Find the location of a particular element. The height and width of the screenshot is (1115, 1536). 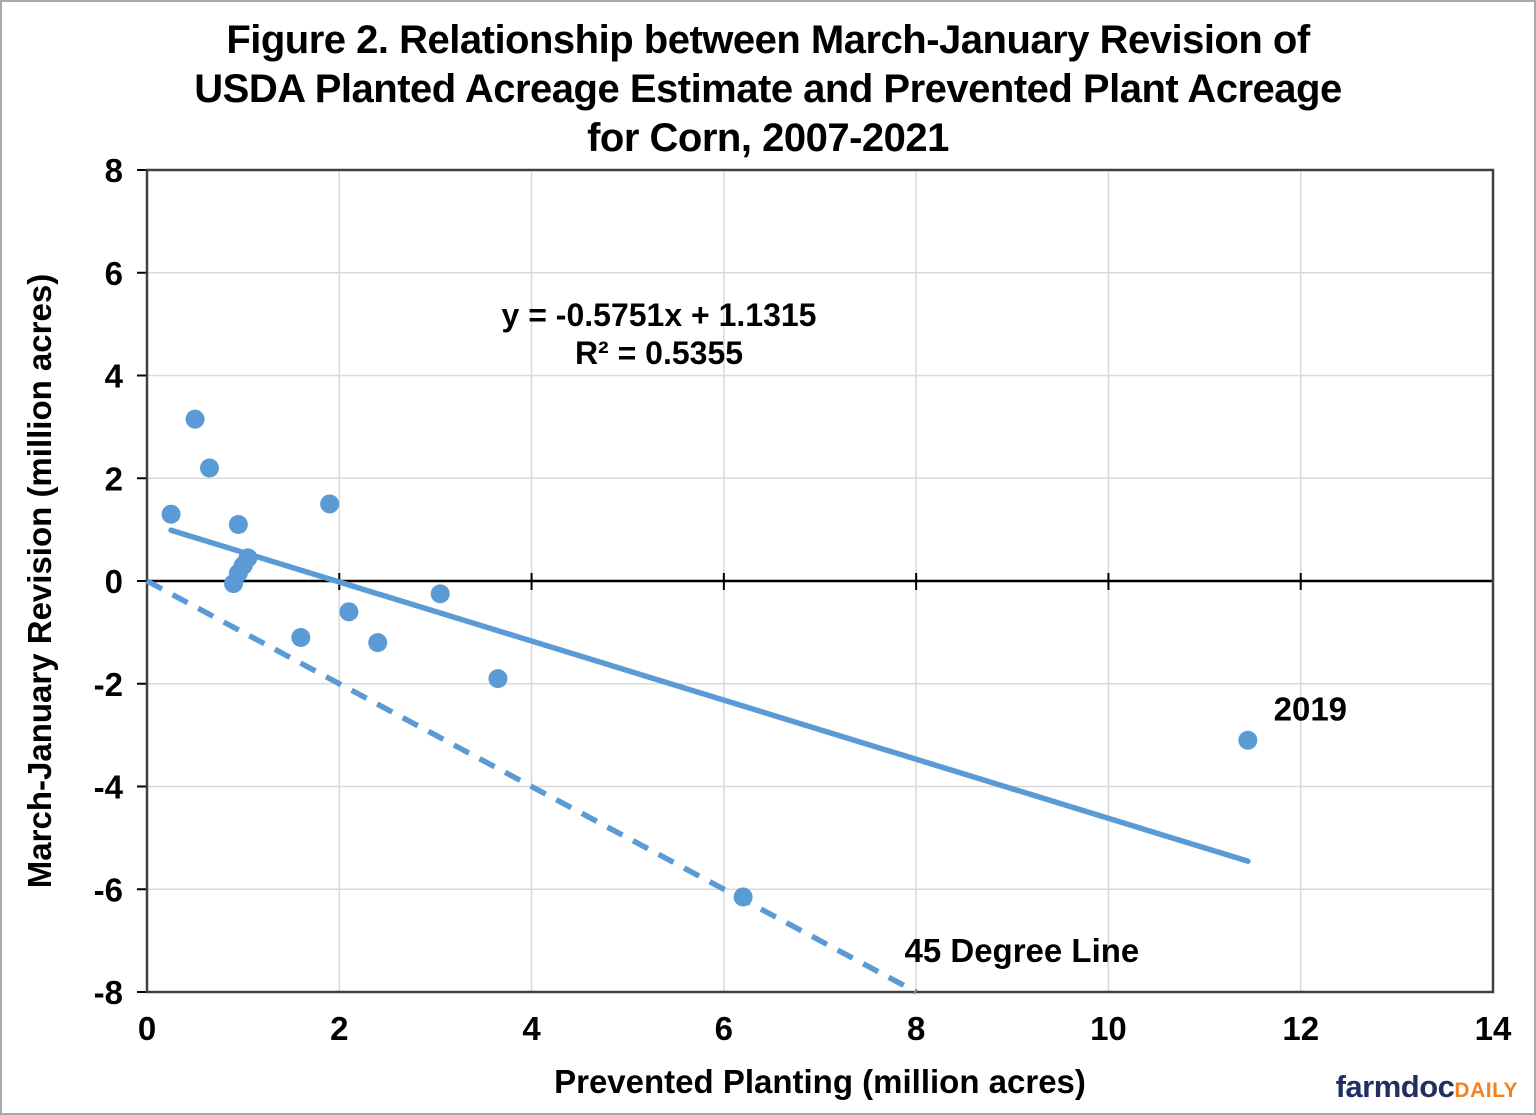

y-tick-label: -2 is located at coordinates (108, 684).